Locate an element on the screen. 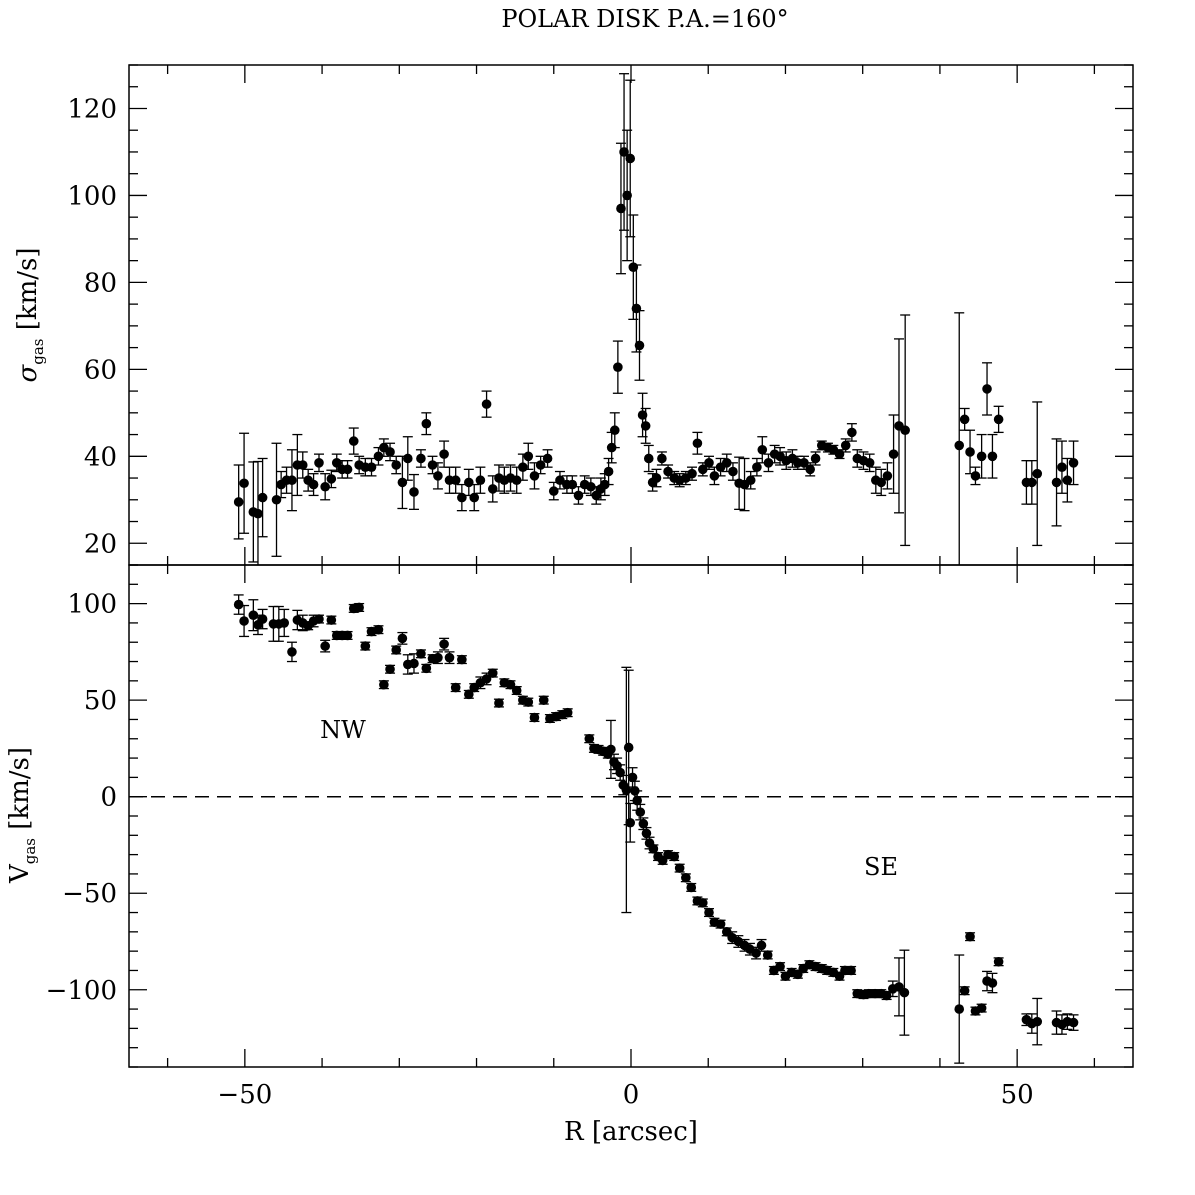 The width and height of the screenshot is (1195, 1195). top-y-tick-label: 100 is located at coordinates (92, 196).